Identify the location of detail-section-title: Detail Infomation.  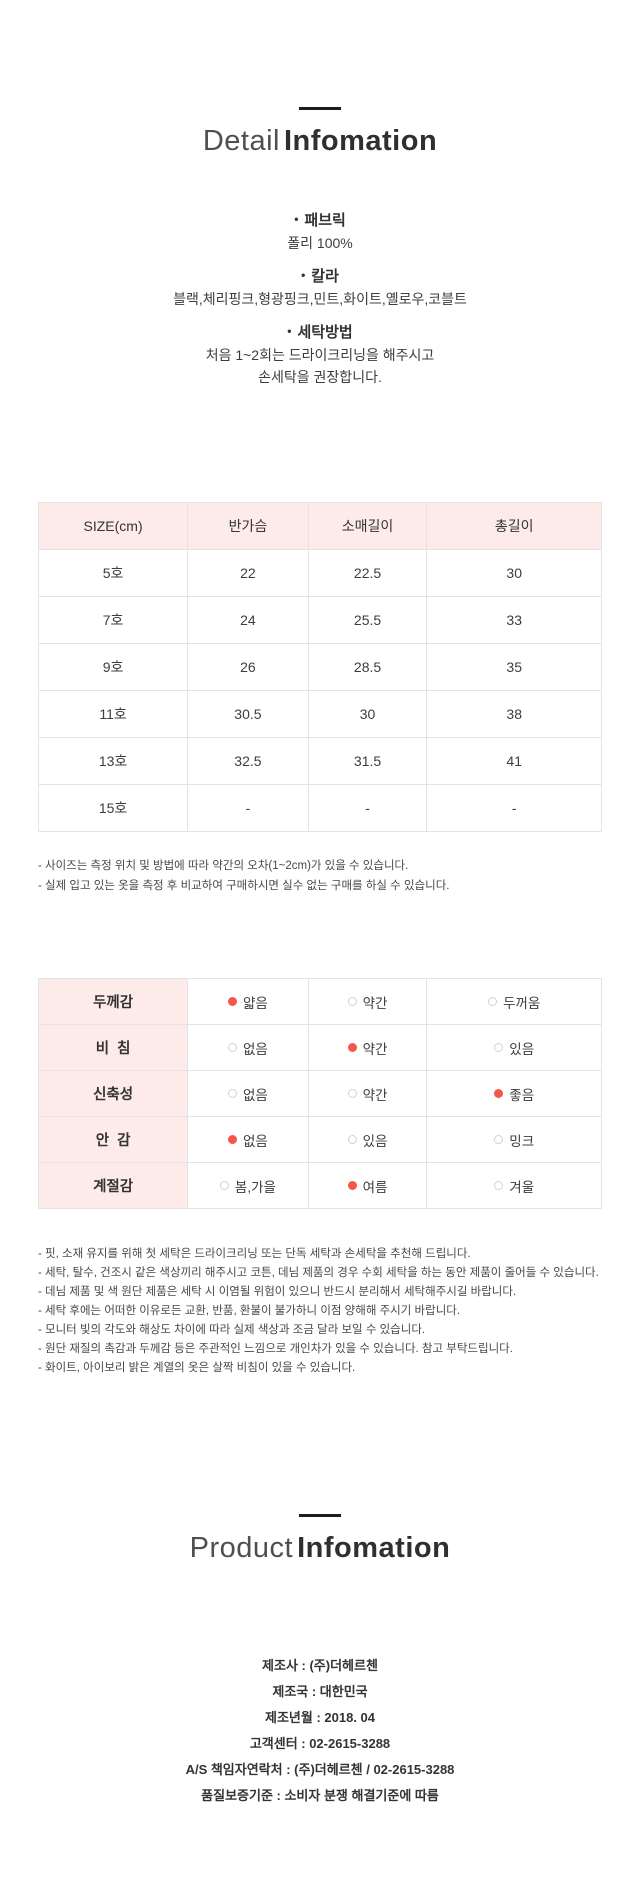
(320, 141).